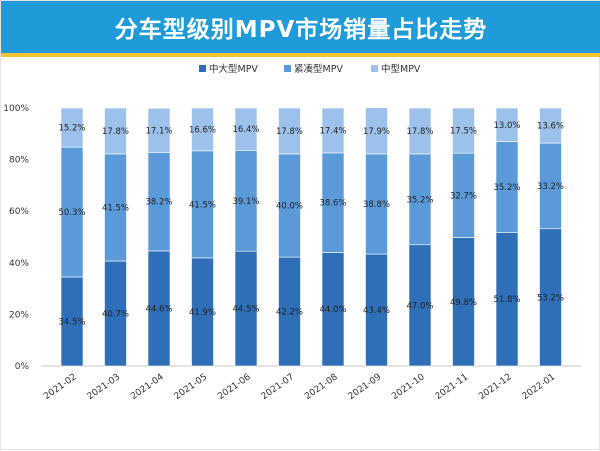 The image size is (600, 451). Describe the element at coordinates (550, 187) in the screenshot. I see `data-label: 33.2%` at that location.